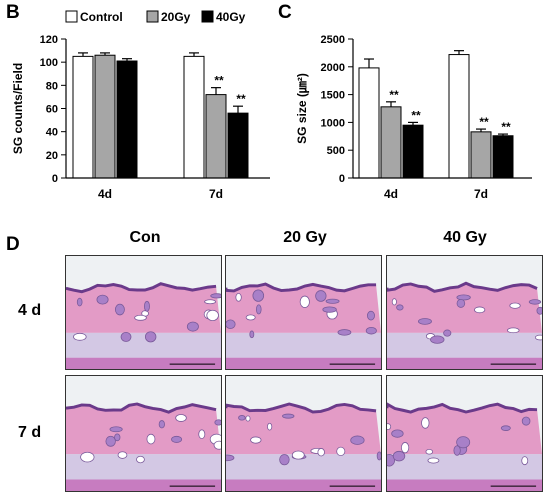  I want to click on size-xtick-label: 4d, so click(391, 194).